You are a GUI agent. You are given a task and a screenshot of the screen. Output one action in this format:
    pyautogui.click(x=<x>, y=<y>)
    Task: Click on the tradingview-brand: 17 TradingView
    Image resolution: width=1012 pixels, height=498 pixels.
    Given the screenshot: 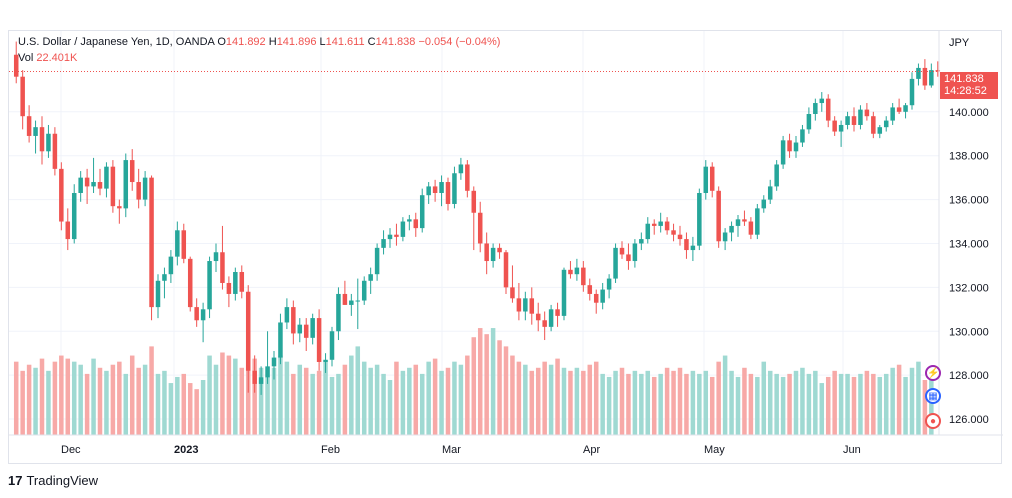 What is the action you would take?
    pyautogui.click(x=53, y=480)
    